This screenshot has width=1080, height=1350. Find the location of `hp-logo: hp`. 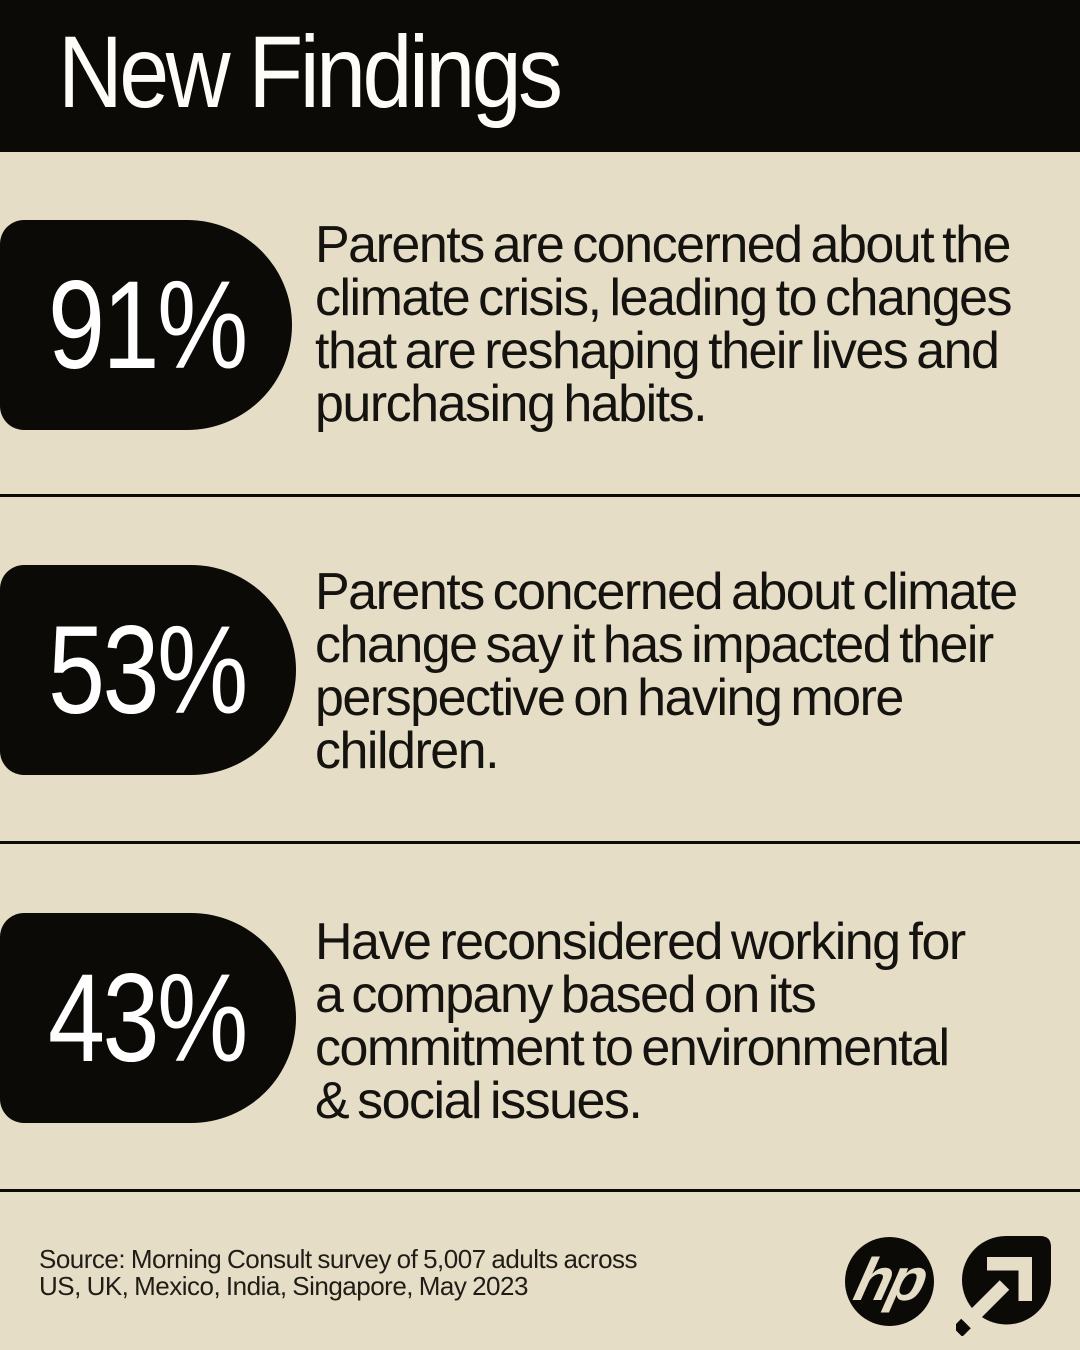

hp-logo: hp is located at coordinates (889, 1281).